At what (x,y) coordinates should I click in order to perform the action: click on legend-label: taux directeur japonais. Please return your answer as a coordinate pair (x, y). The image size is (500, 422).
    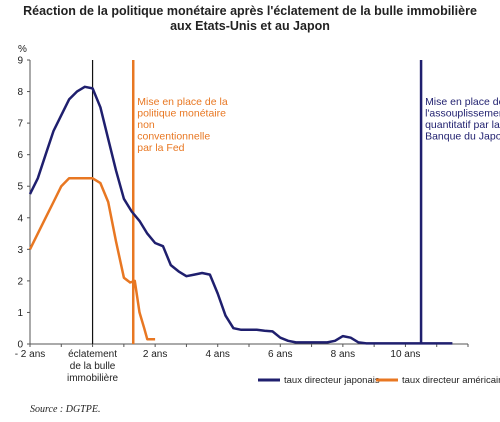
    Looking at the image, I should click on (332, 380).